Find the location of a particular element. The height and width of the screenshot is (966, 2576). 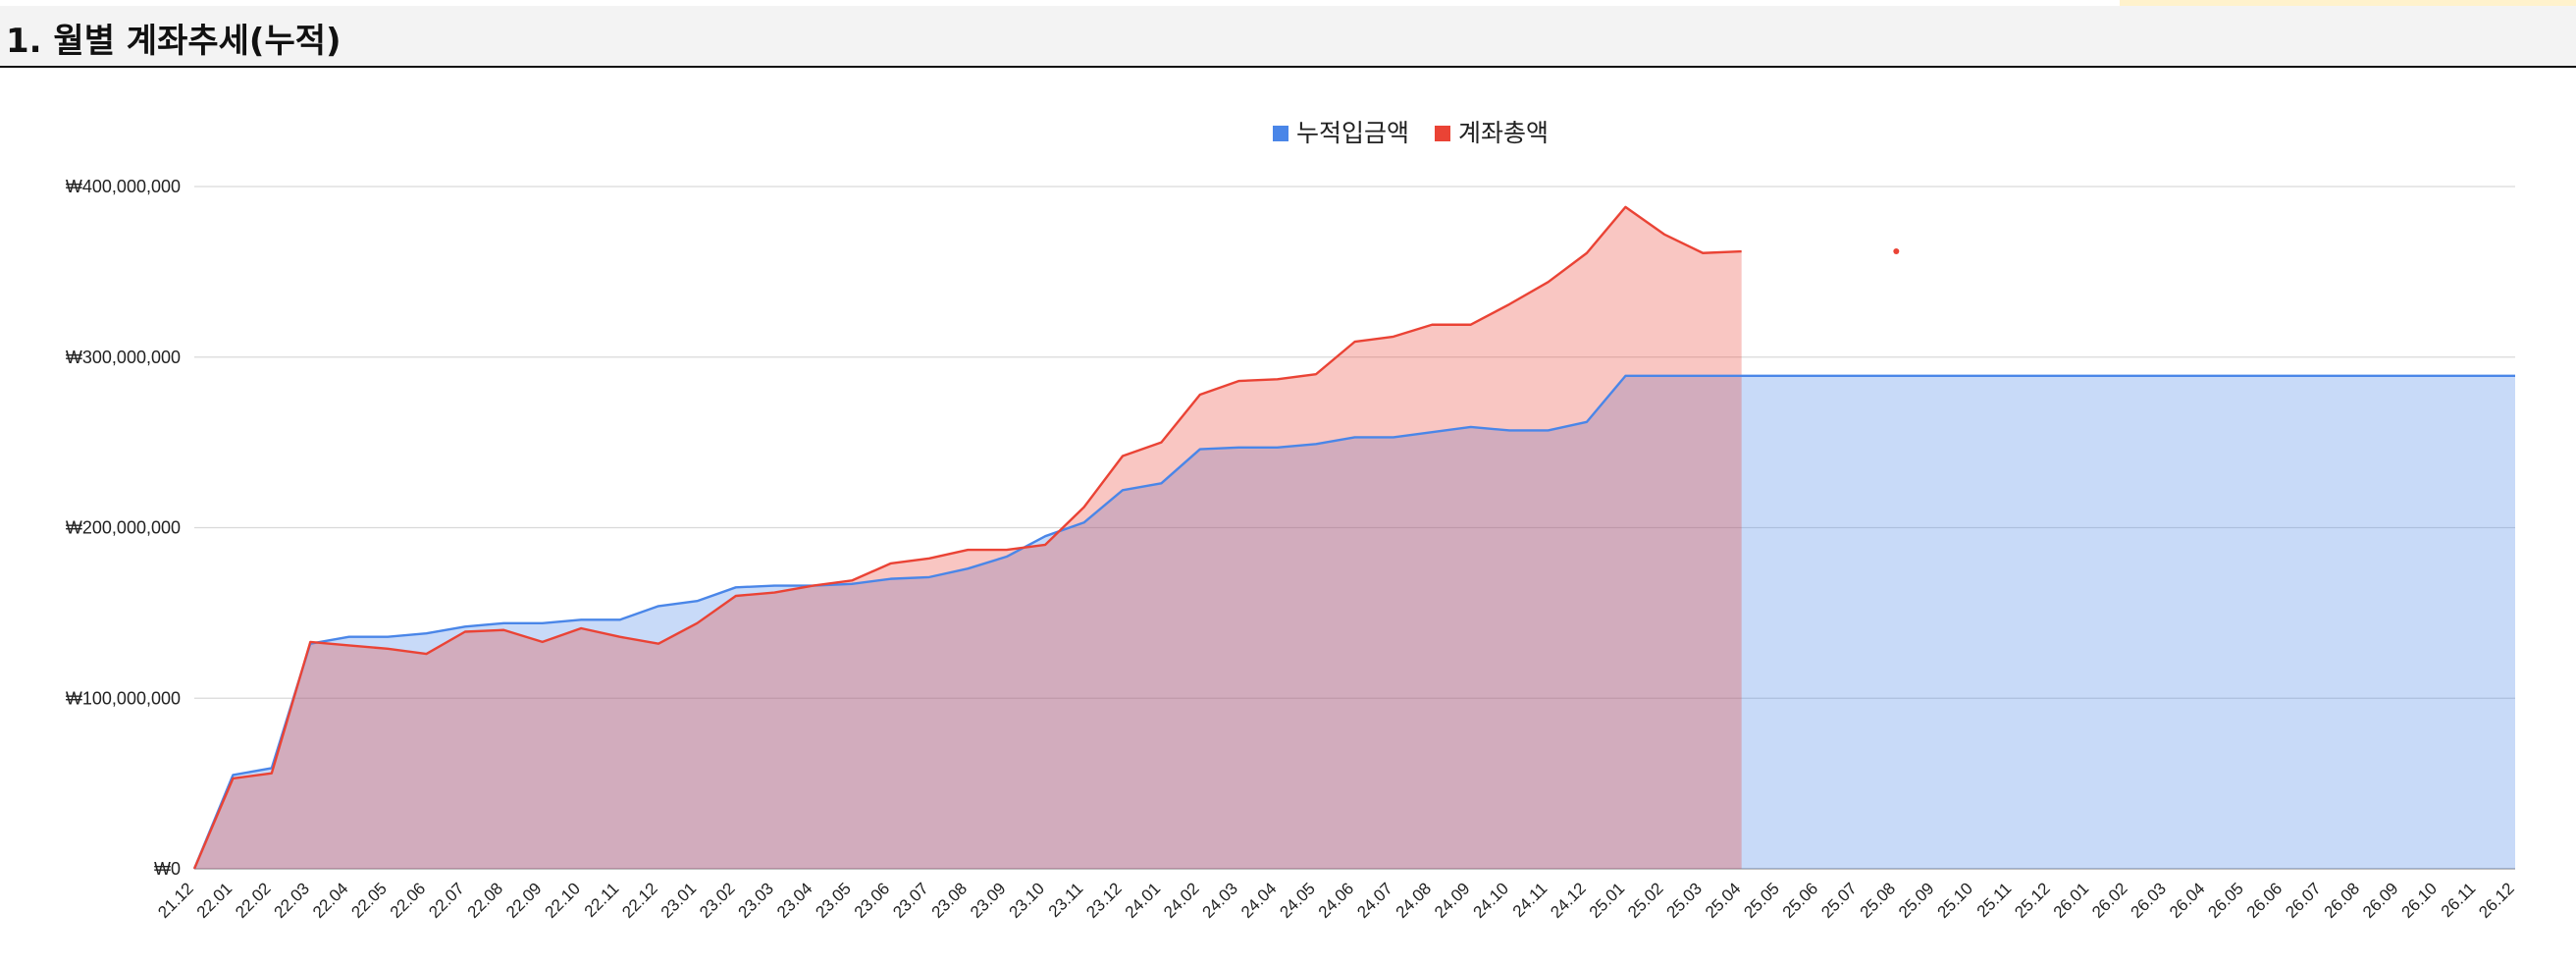

x-tick-label: 23.10 is located at coordinates (1026, 900).